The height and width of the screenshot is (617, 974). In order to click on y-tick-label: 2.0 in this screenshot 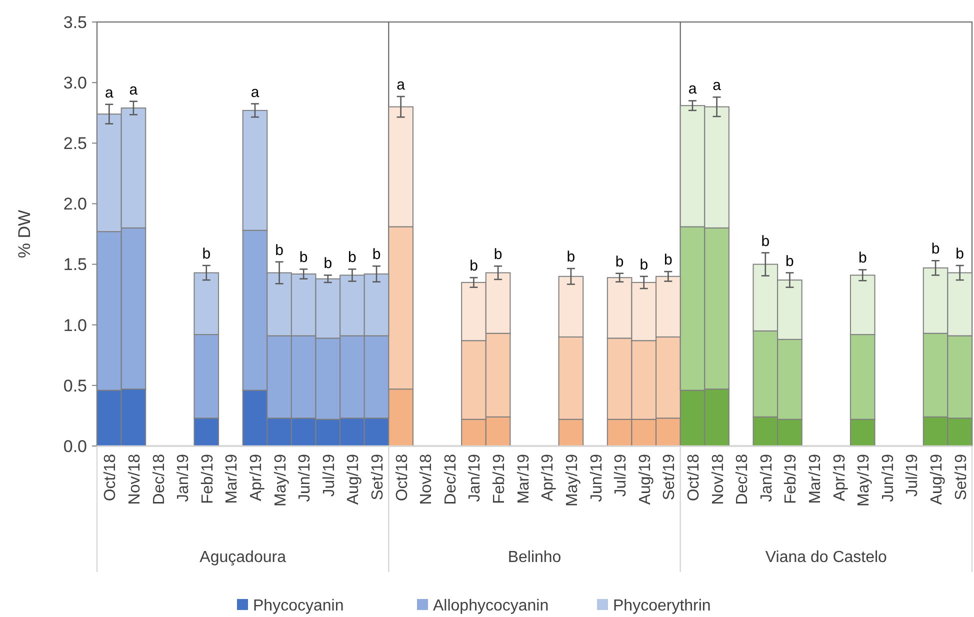, I will do `click(75, 204)`.